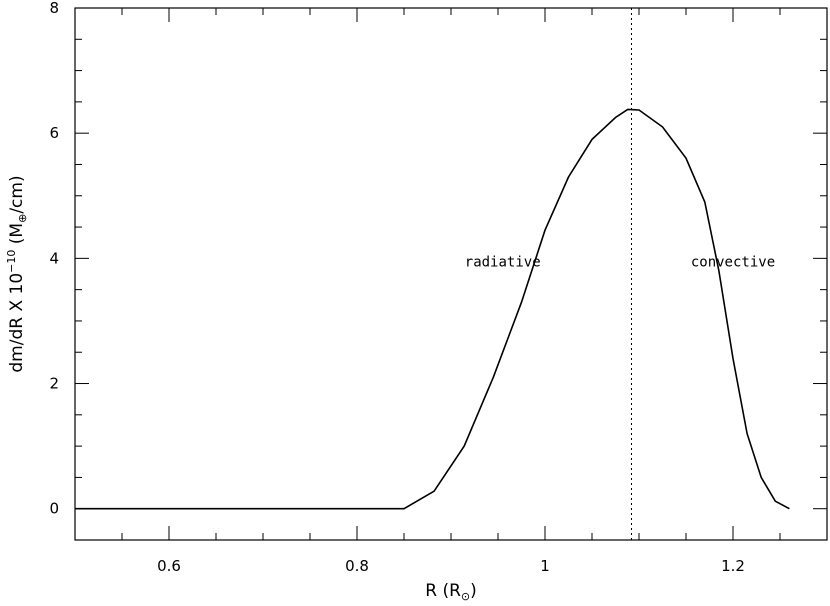 This screenshot has height=606, width=830. I want to click on x-tick-label: 0.6, so click(169, 566).